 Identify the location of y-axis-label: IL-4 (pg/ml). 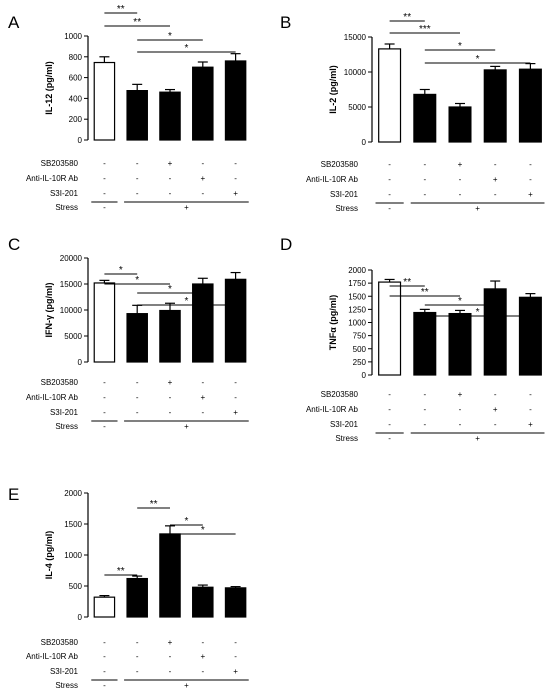
(49, 555).